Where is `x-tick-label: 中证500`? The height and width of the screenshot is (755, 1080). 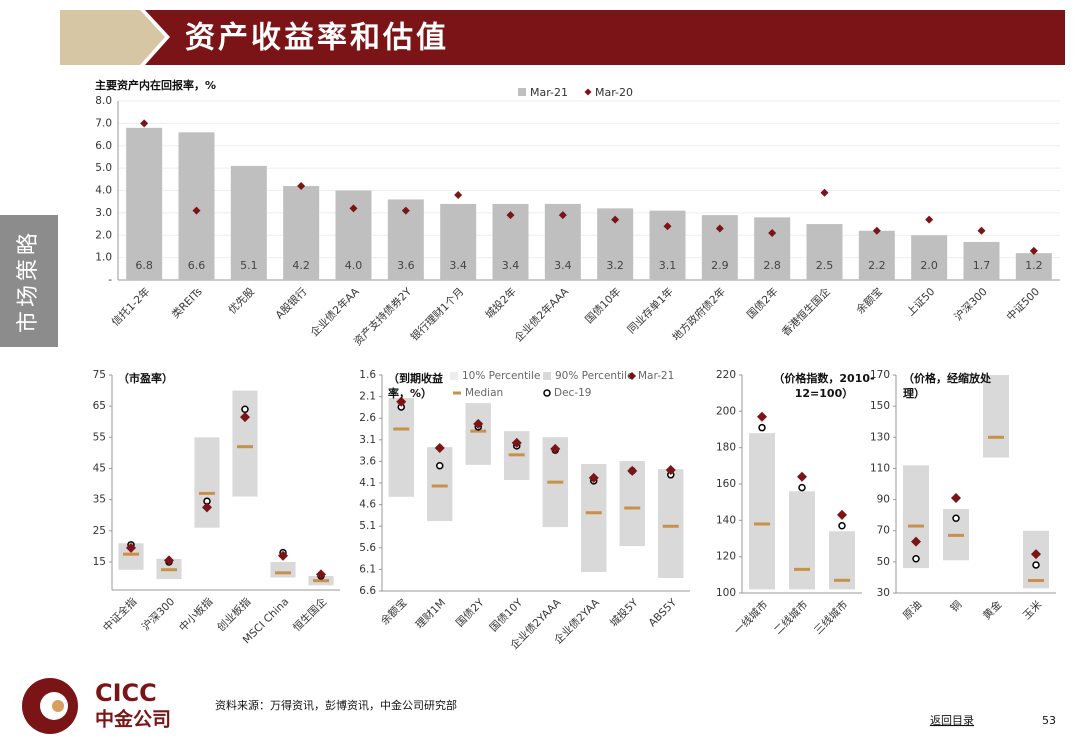 x-tick-label: 中证500 is located at coordinates (1023, 304).